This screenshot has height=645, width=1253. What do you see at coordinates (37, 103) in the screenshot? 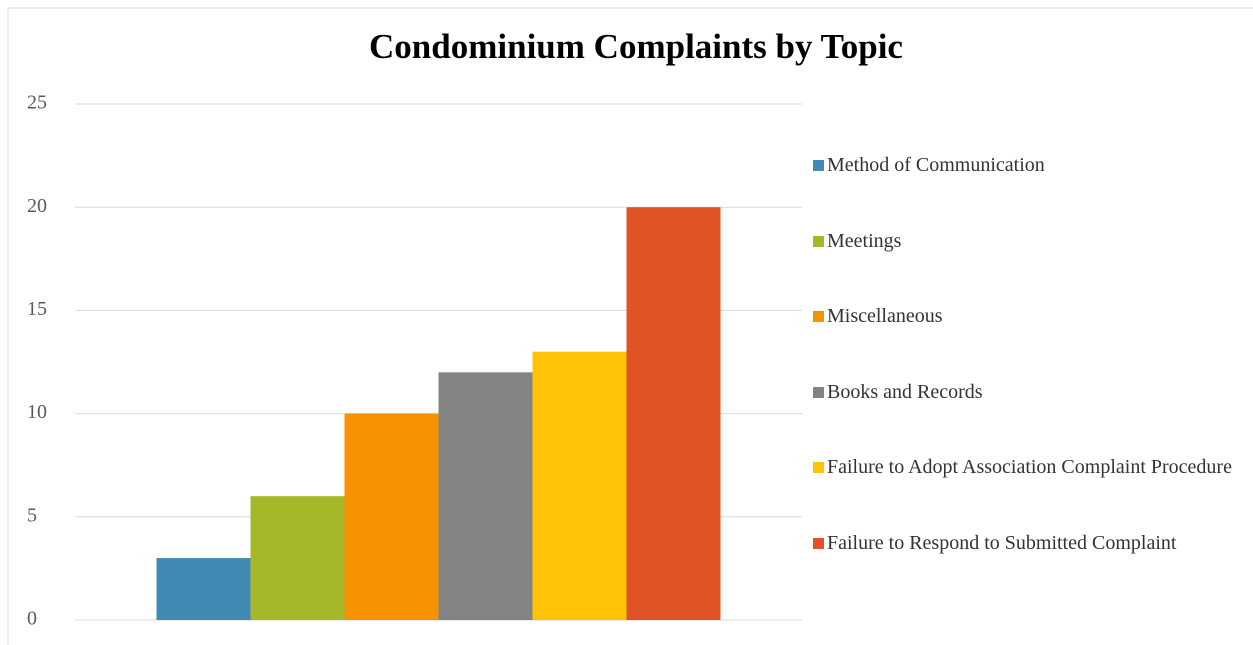
I see `y-tick-label: 25` at bounding box center [37, 103].